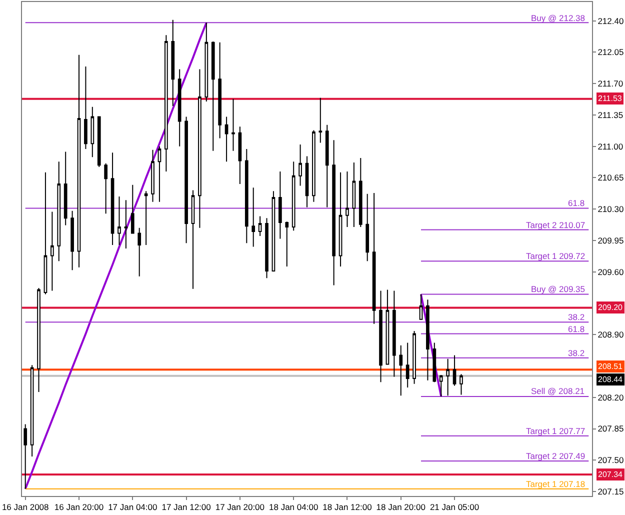 The image size is (625, 515). I want to click on series-label: Target 2 210.07, so click(556, 225).